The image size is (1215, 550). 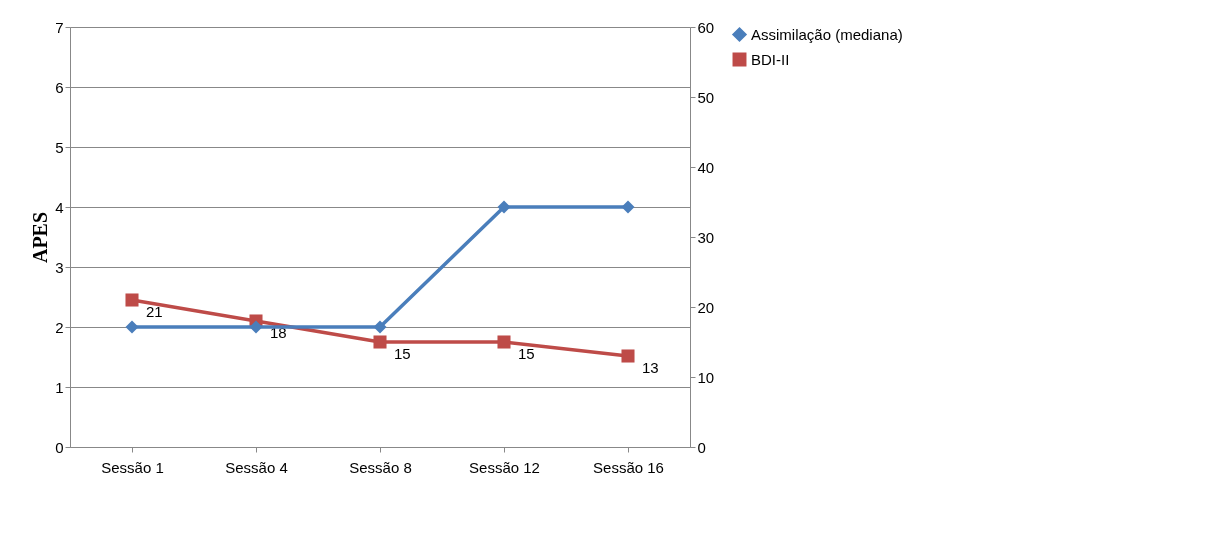 I want to click on y-tick-label: 7, so click(x=59, y=27).